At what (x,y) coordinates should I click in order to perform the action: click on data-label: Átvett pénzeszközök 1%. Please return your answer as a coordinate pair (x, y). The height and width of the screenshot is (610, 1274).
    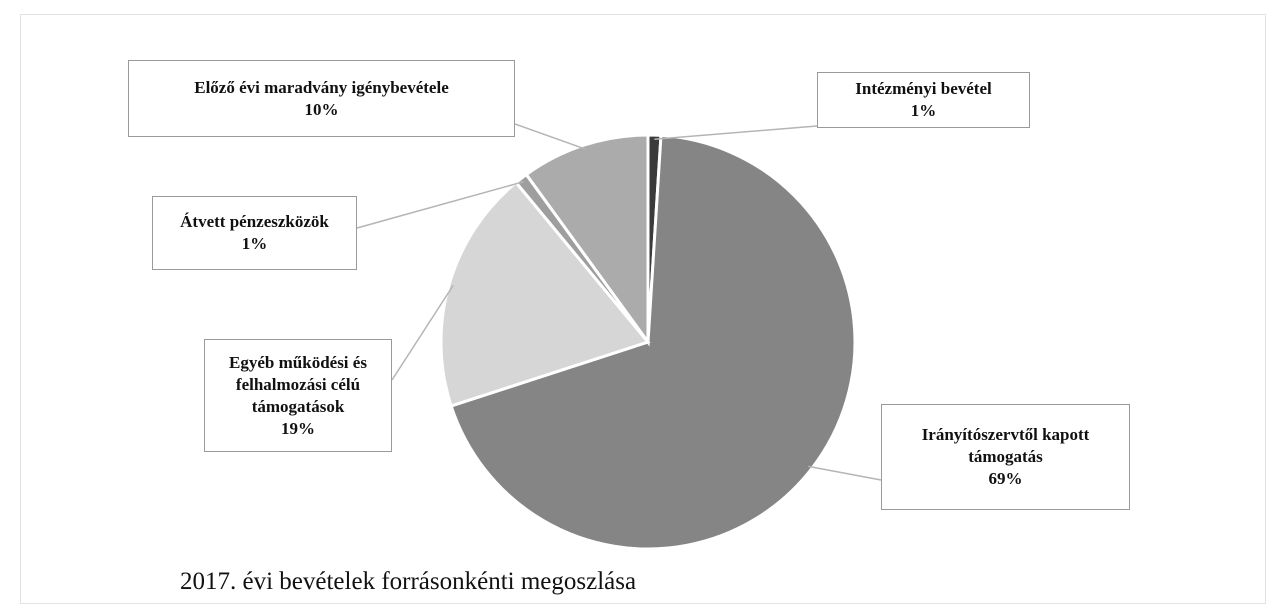
    Looking at the image, I should click on (254, 233).